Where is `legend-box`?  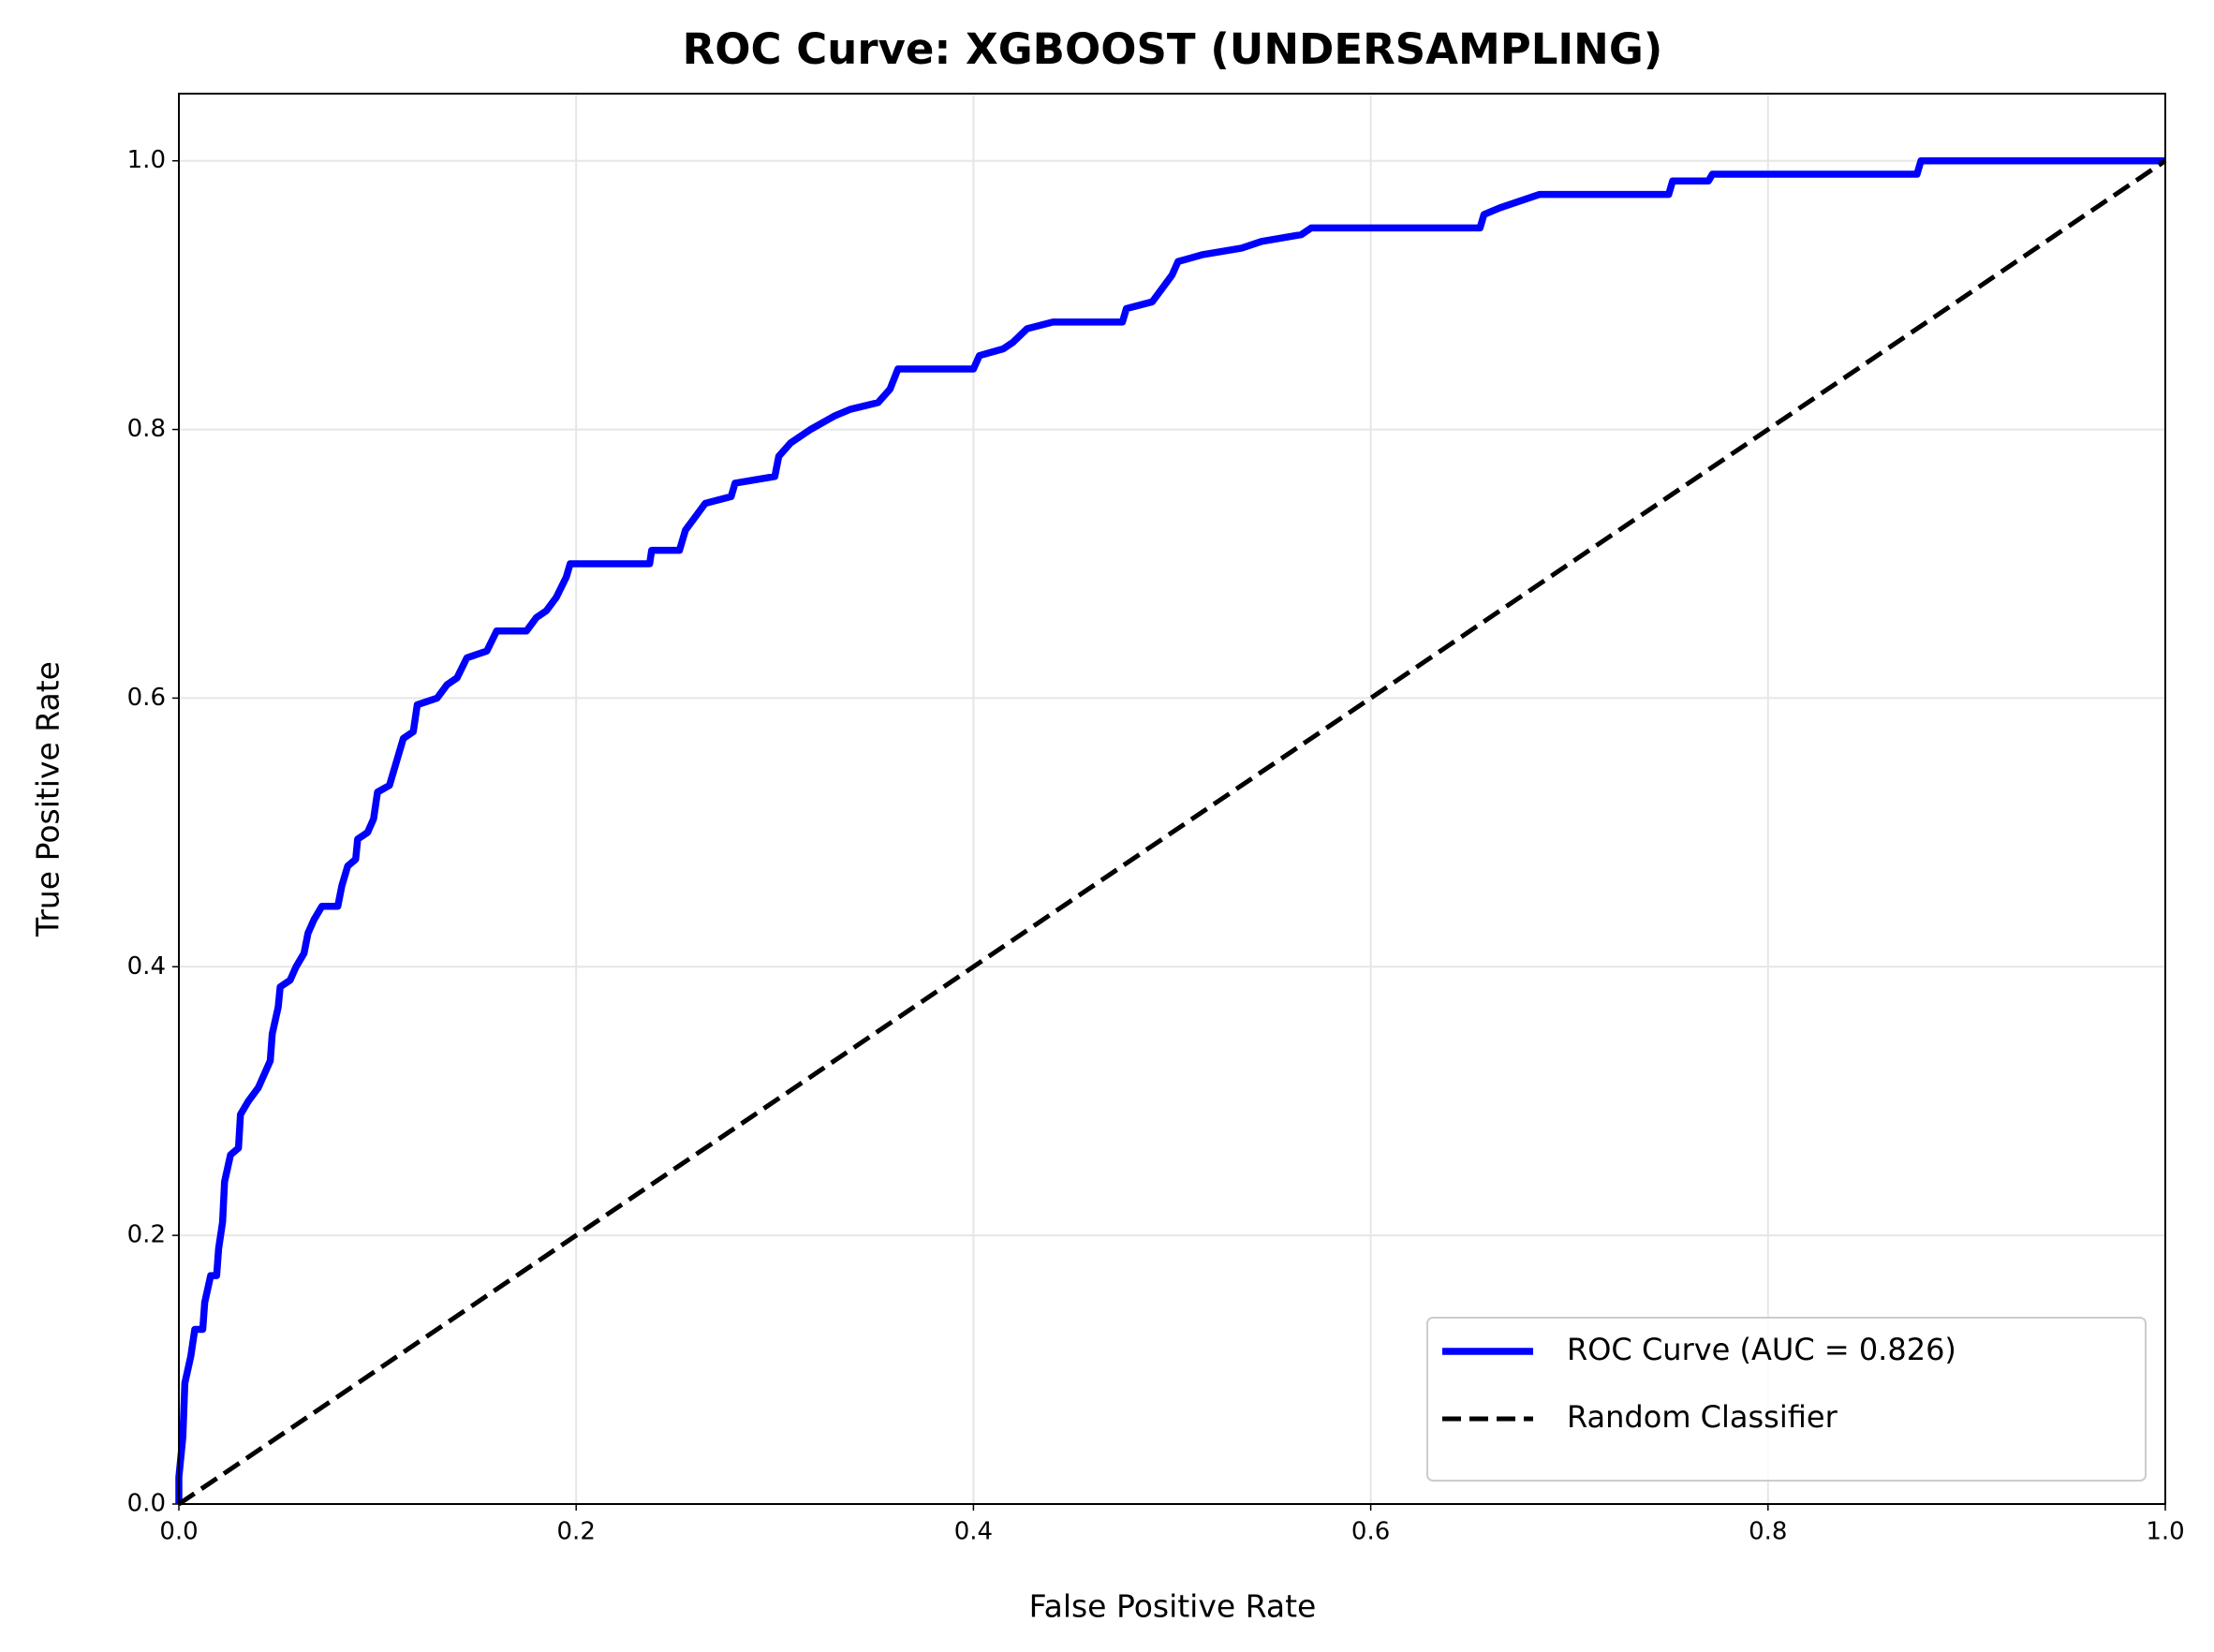 legend-box is located at coordinates (1786, 1399).